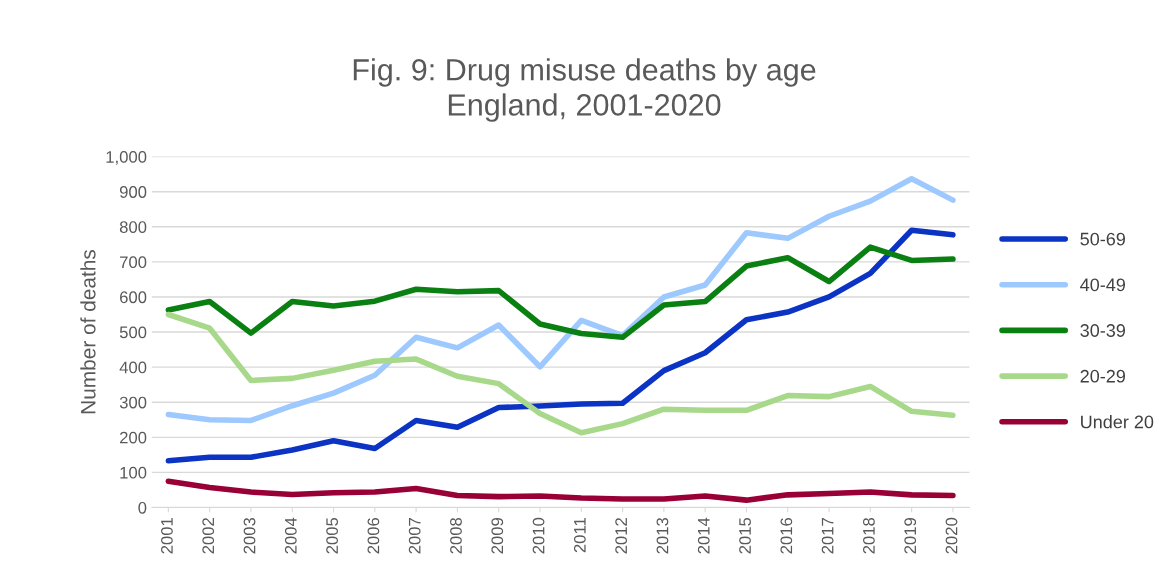 This screenshot has height=580, width=1168. Describe the element at coordinates (133, 437) in the screenshot. I see `y-tick-label: 200` at that location.